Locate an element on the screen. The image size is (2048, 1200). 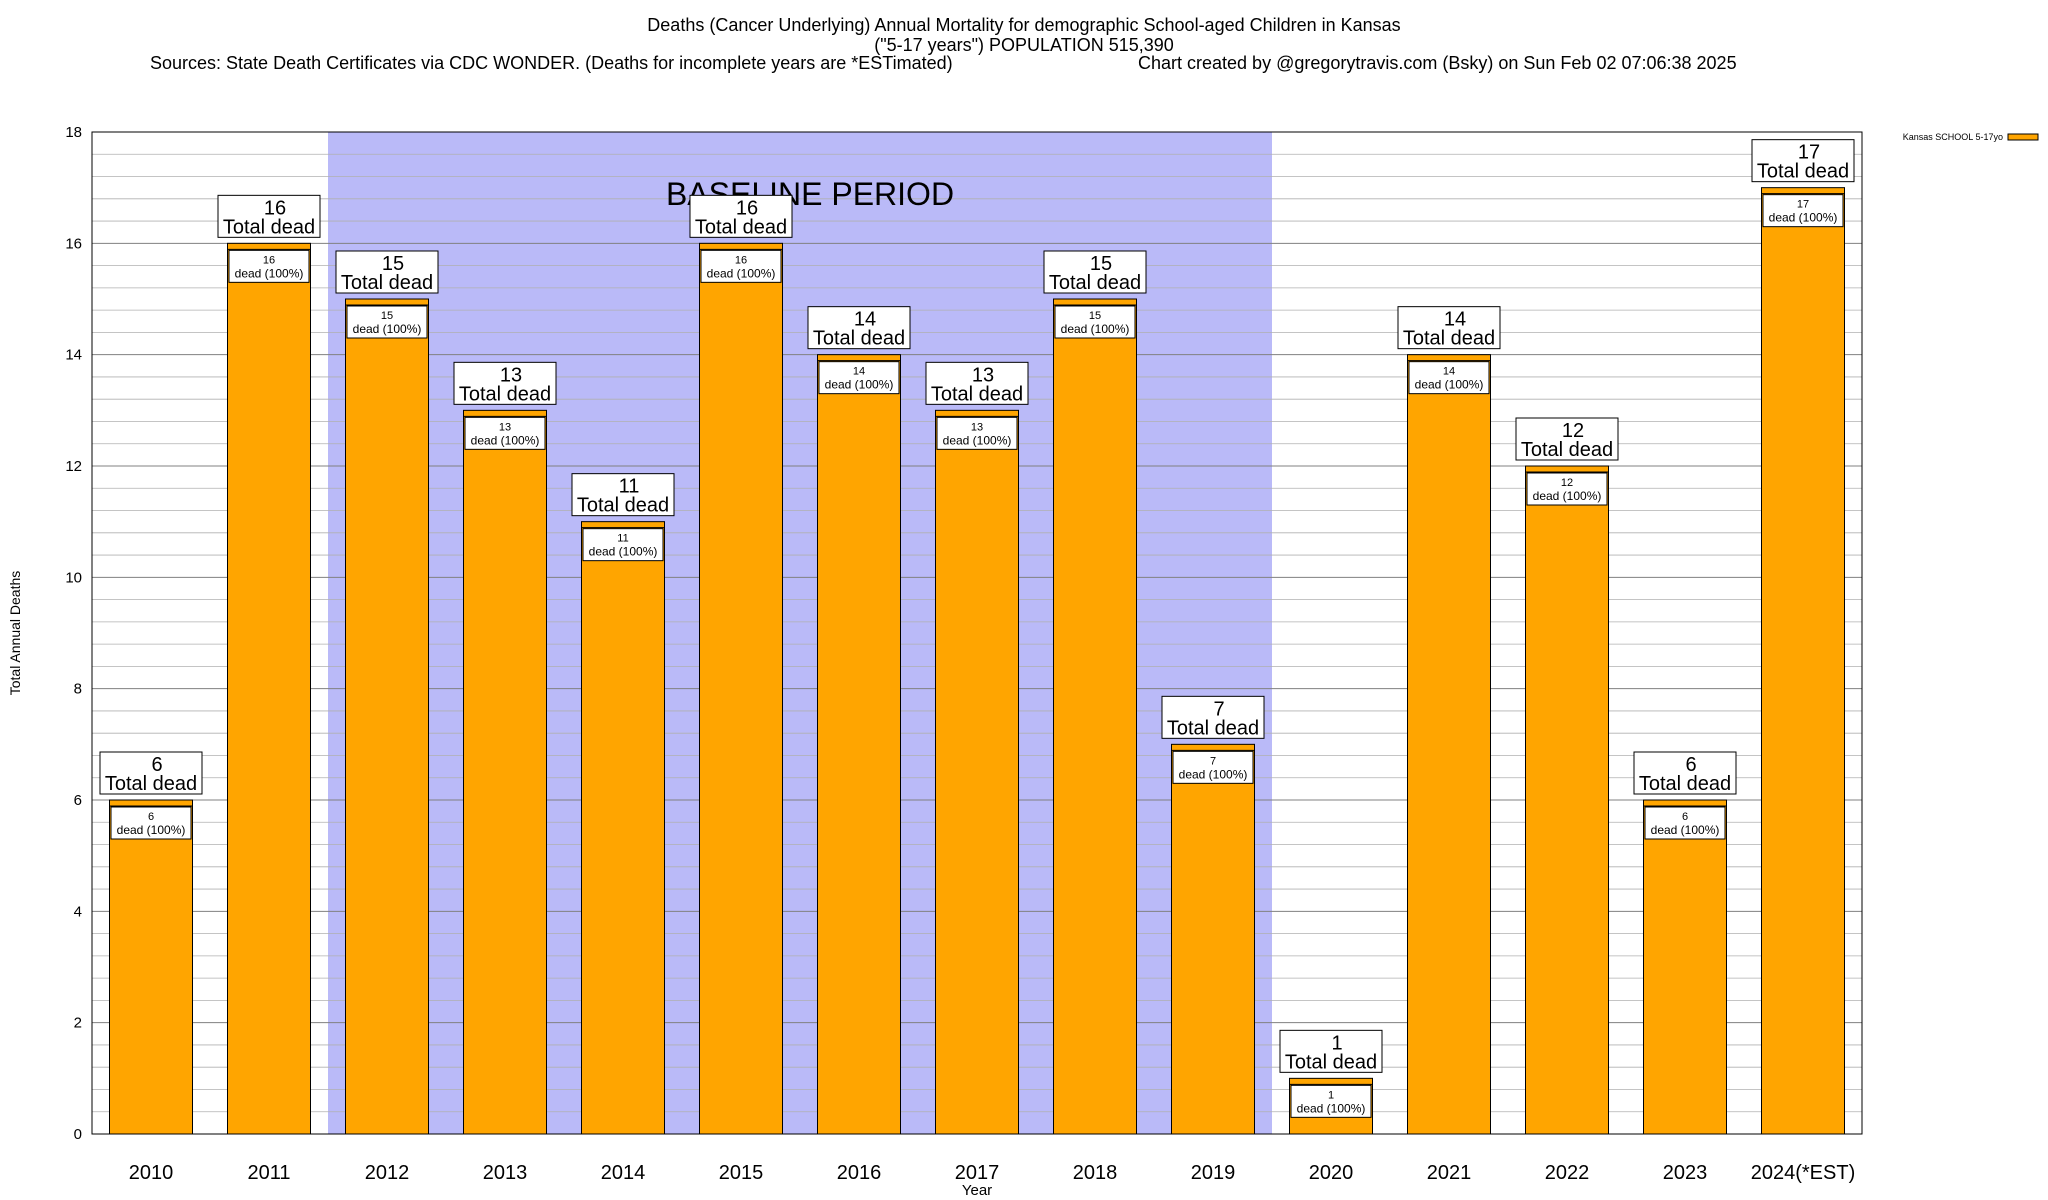
chart-subtitle: ("5-17 years") POPULATION 515,390 is located at coordinates (1024, 45).